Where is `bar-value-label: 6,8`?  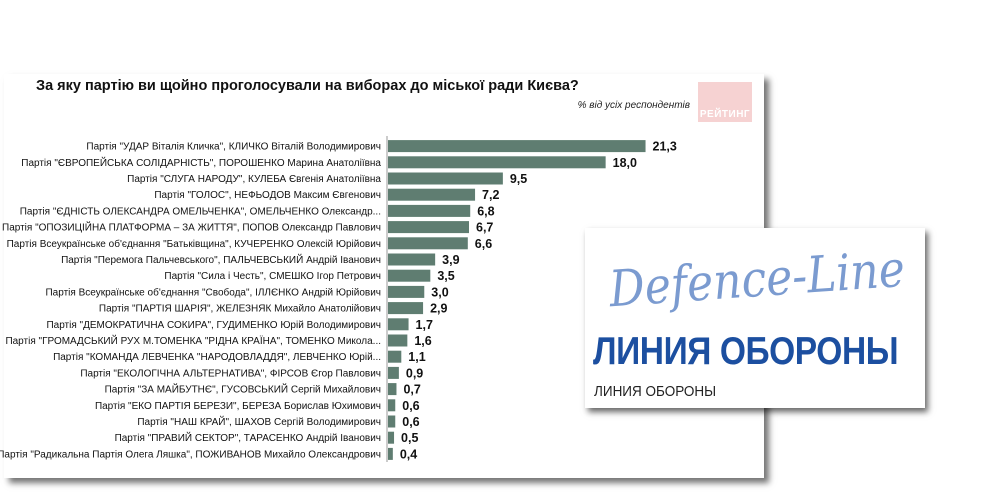
bar-value-label: 6,8 is located at coordinates (485, 211).